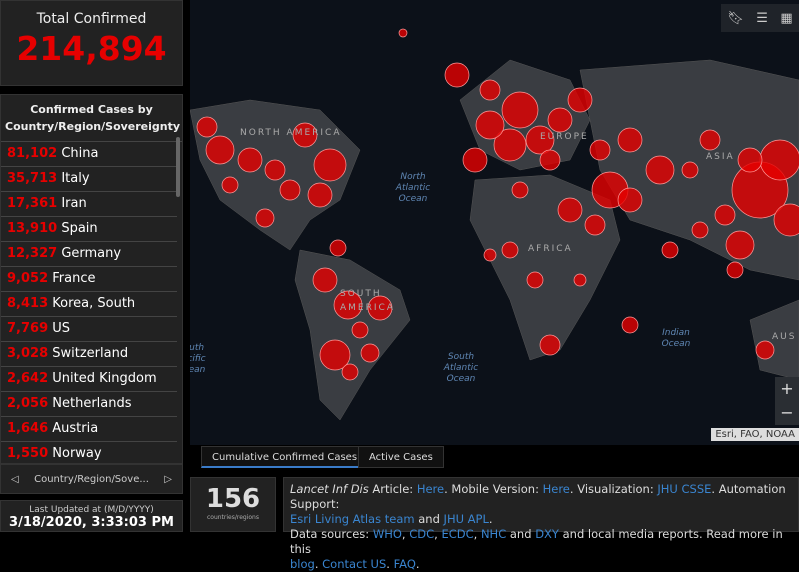 The height and width of the screenshot is (572, 799). Describe the element at coordinates (89, 179) in the screenshot. I see `country-row: 35,713 Italy` at that location.